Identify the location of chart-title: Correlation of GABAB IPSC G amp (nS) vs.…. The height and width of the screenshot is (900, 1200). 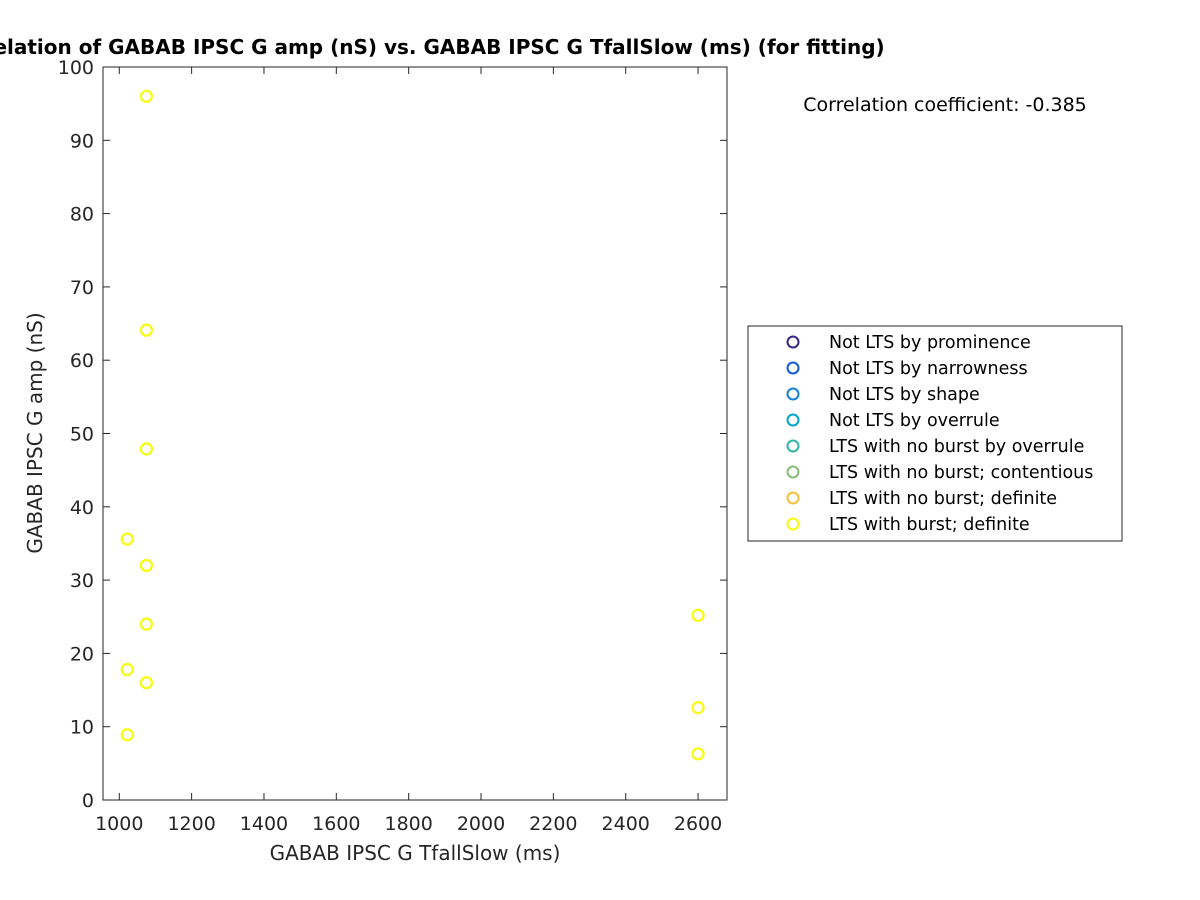
(442, 47).